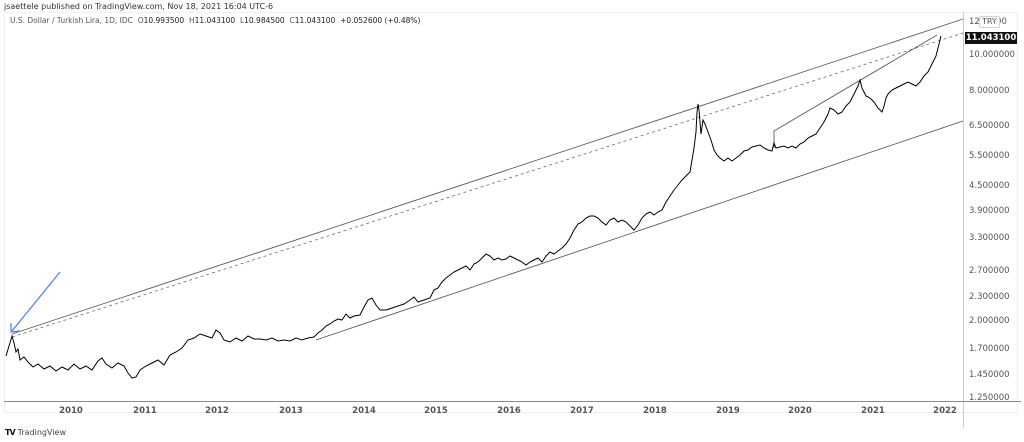 This screenshot has height=442, width=1024. I want to click on currency-badge: TRY, so click(989, 22).